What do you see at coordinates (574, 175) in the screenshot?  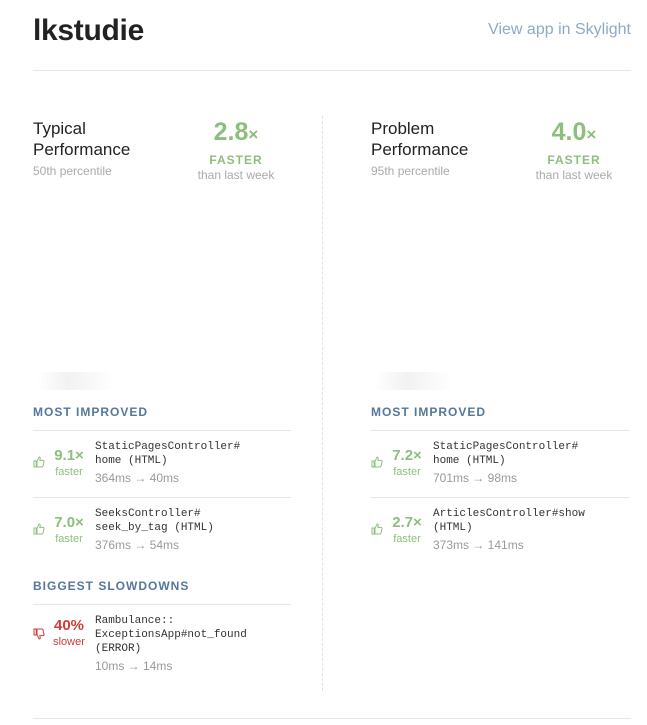 I see `problem-comparison-label: than last week` at bounding box center [574, 175].